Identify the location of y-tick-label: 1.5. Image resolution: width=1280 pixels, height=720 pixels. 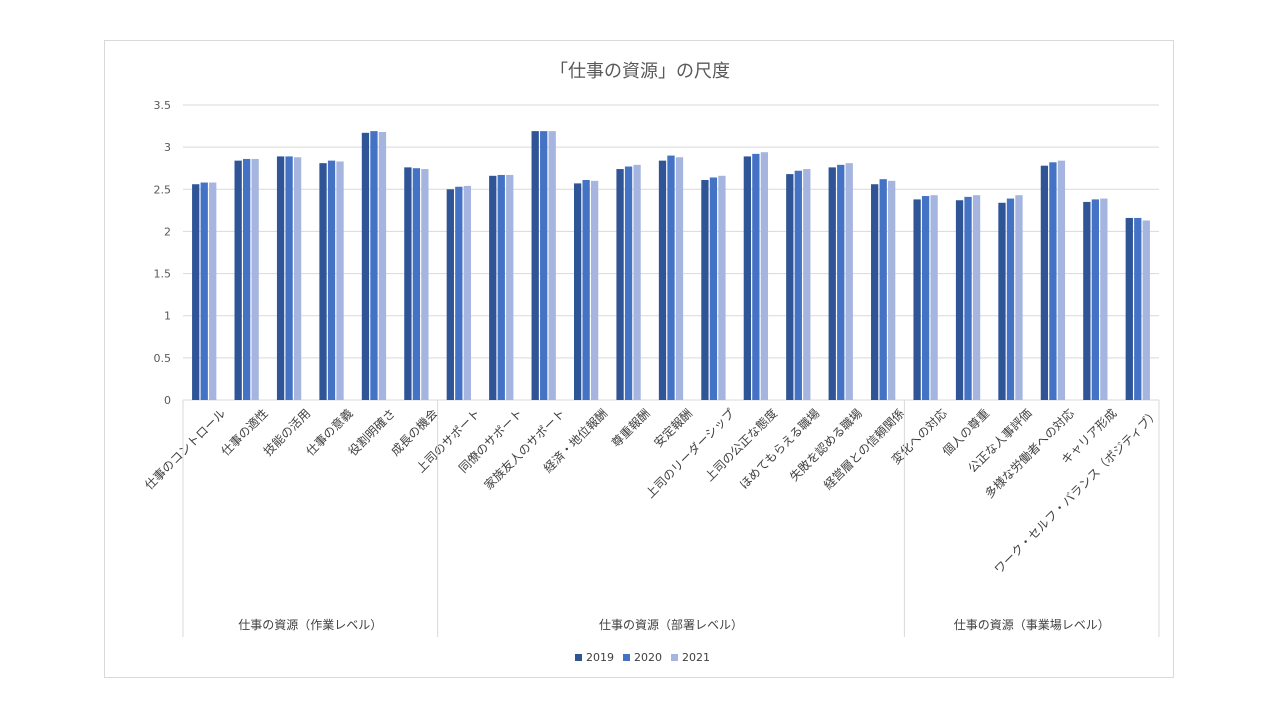
(163, 274).